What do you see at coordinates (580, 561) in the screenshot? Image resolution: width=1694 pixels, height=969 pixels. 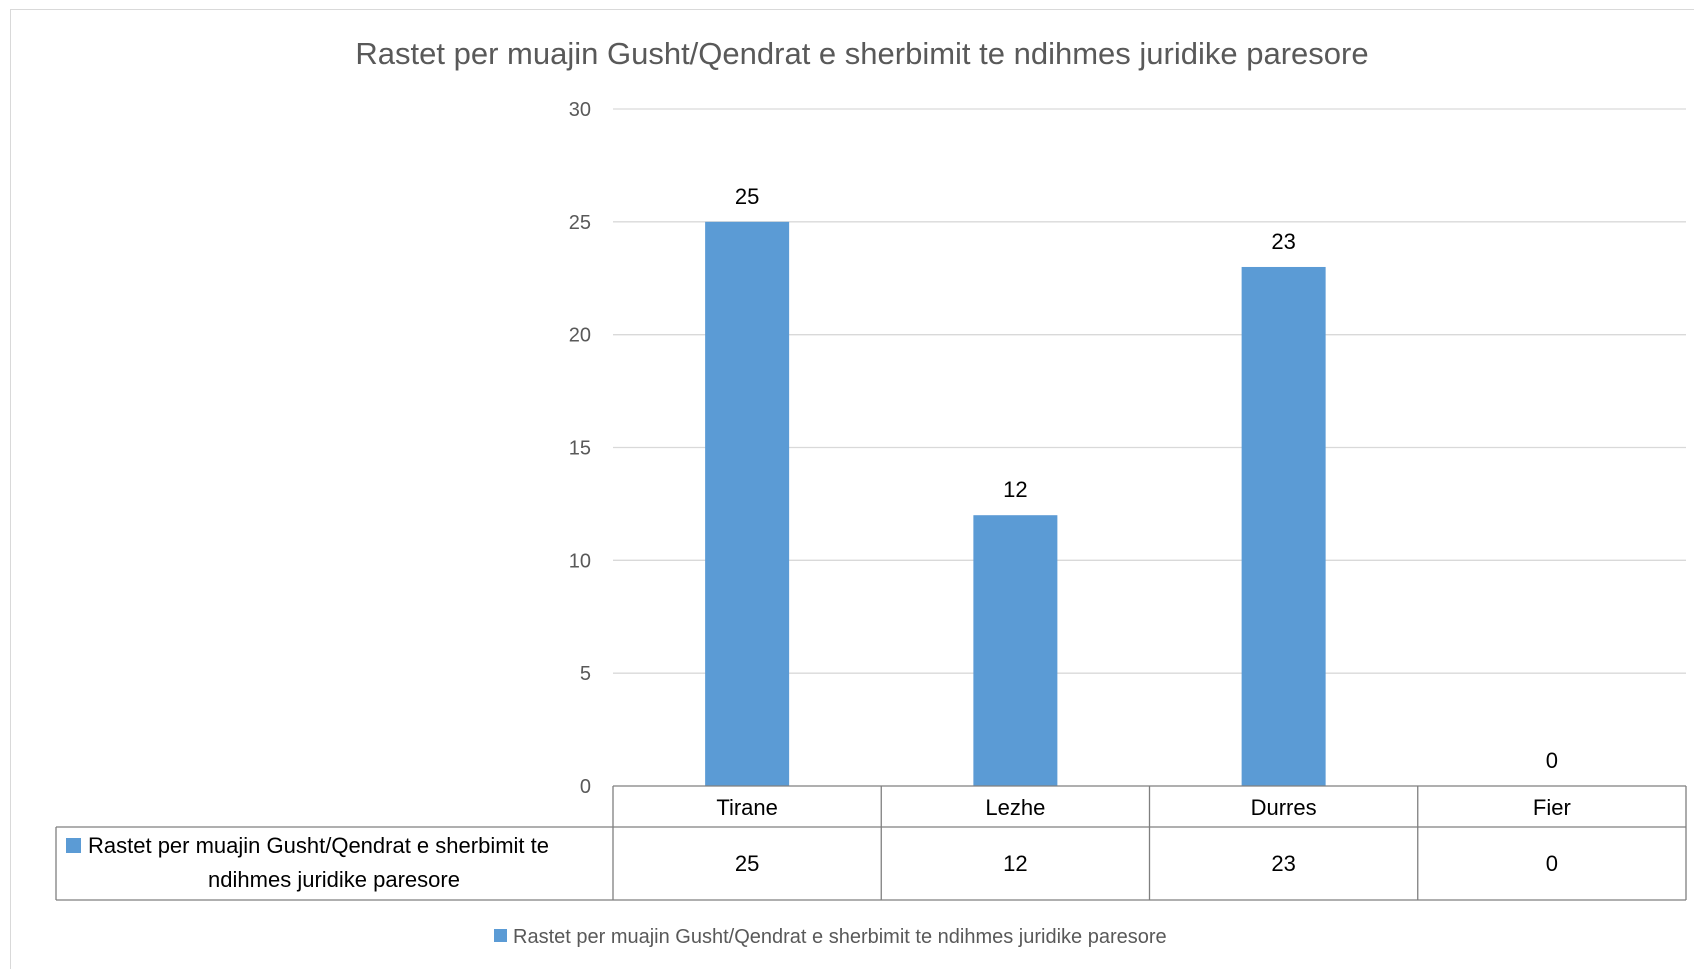 I see `y-tick-label: 10` at bounding box center [580, 561].